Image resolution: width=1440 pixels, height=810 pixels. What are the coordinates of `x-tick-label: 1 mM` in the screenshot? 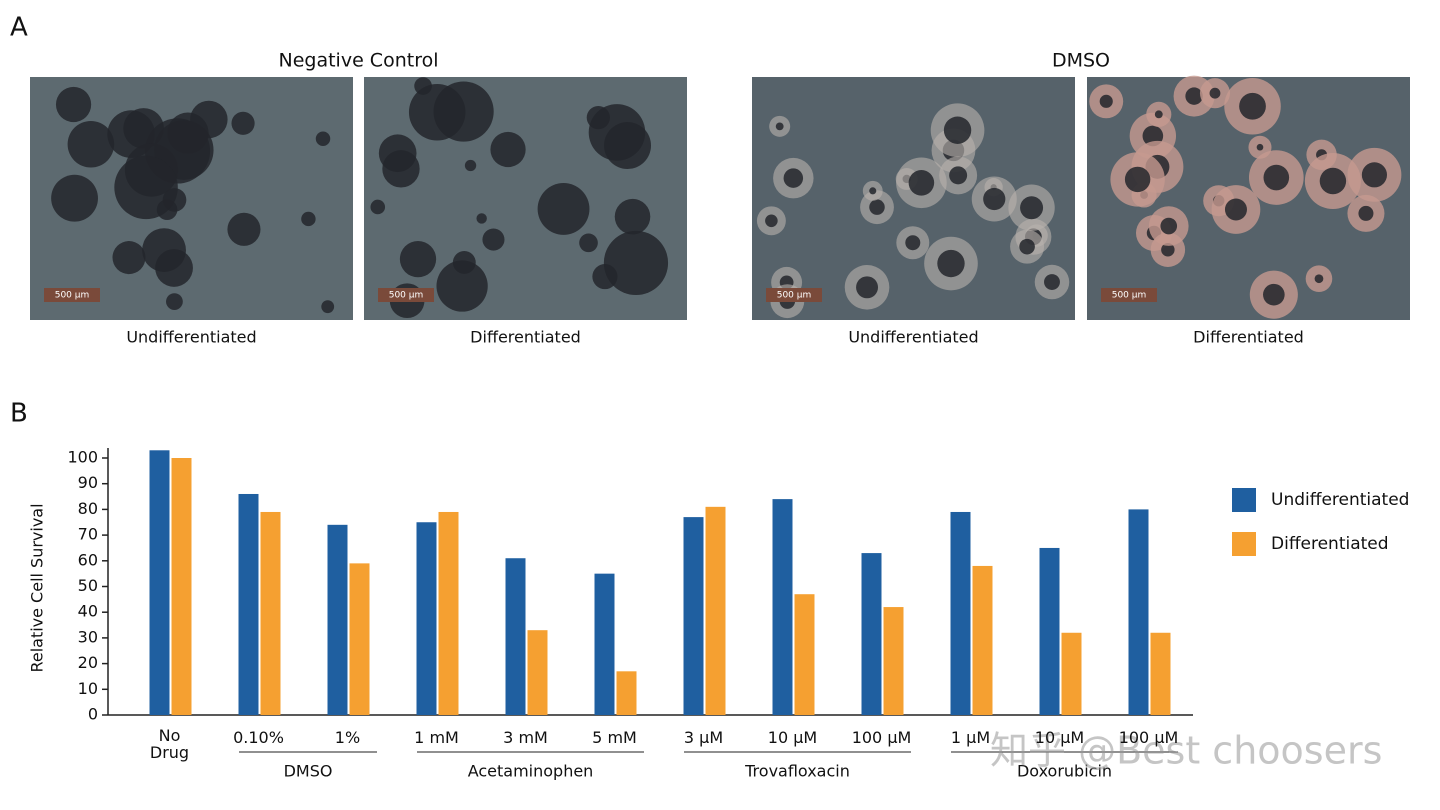 It's located at (436, 737).